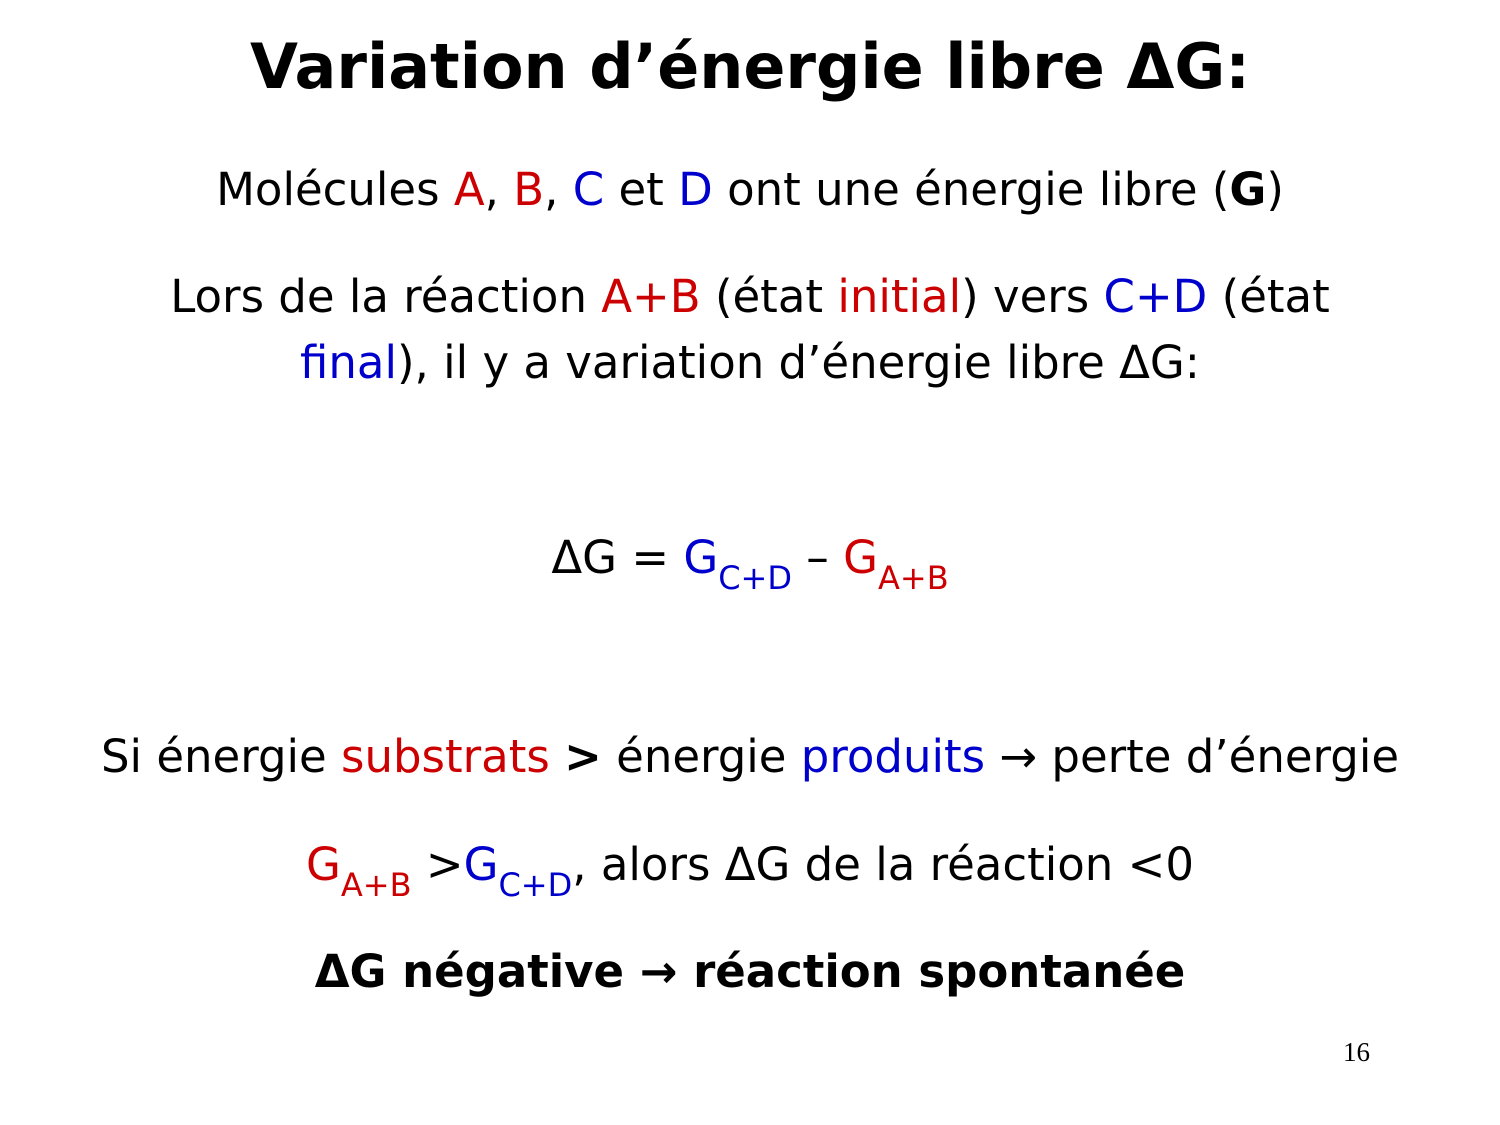  I want to click on text-segment: A, so click(469, 189).